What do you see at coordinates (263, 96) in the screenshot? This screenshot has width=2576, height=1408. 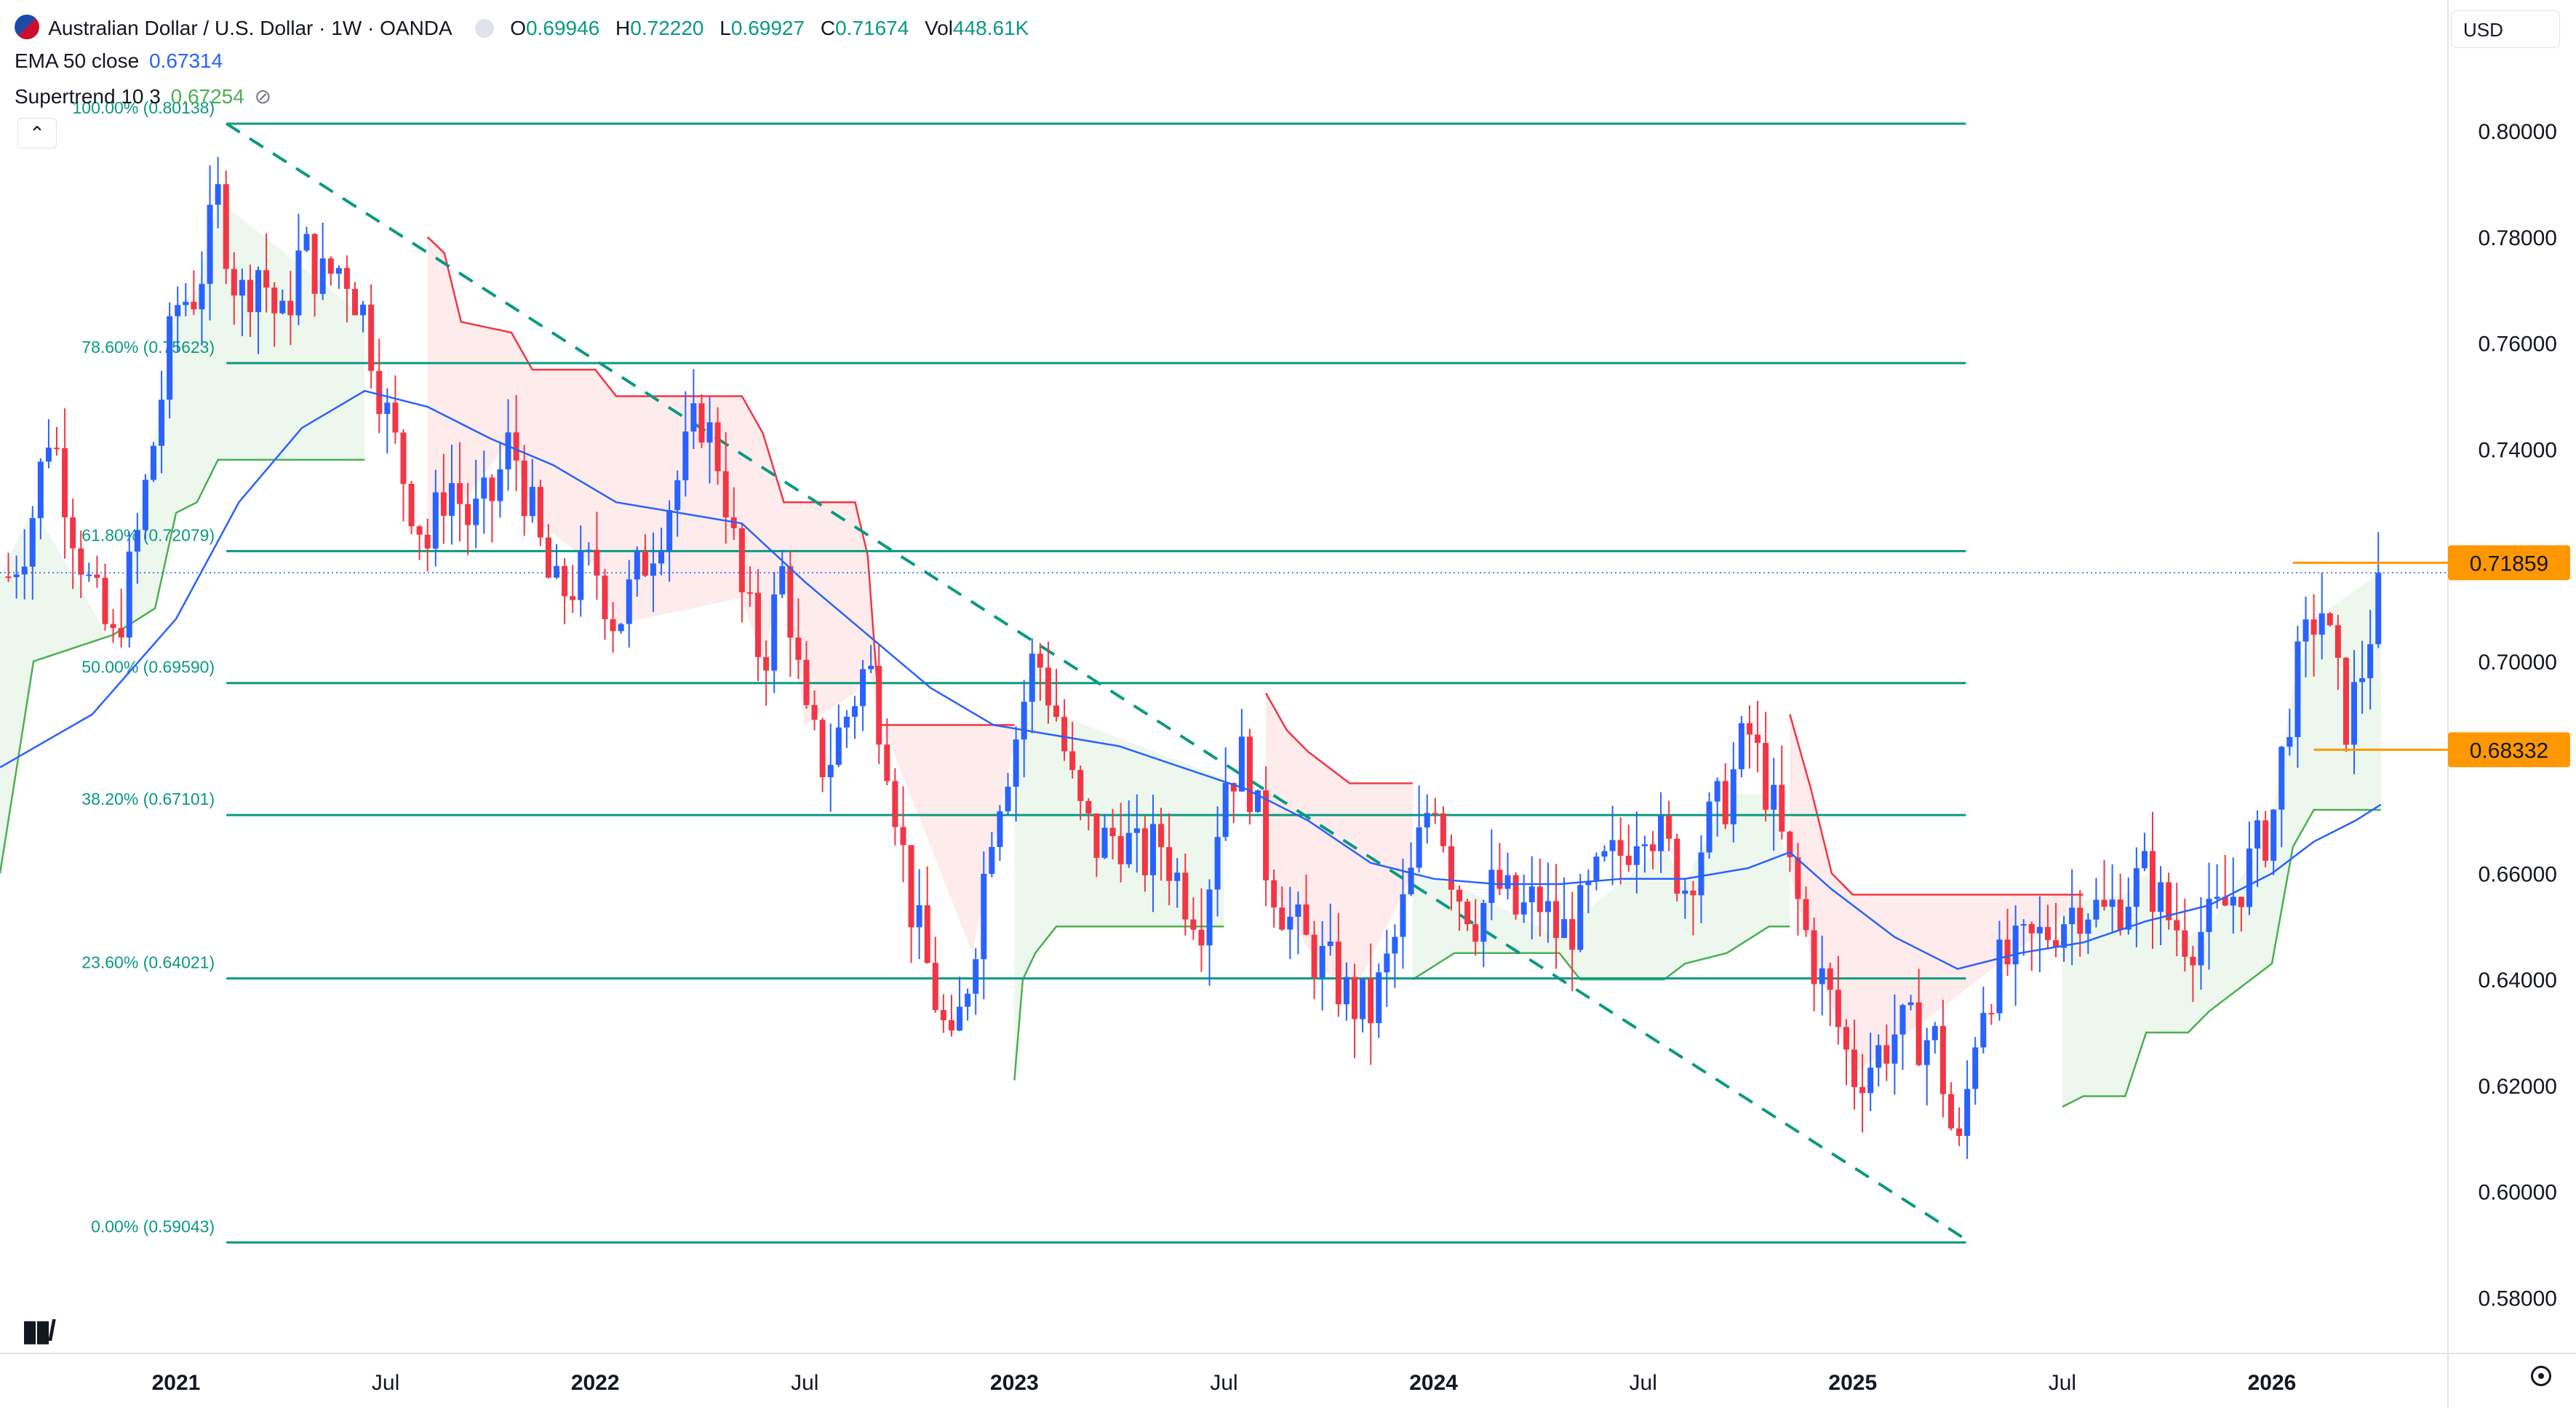 I see `hidden-eye-icon: ⊘` at bounding box center [263, 96].